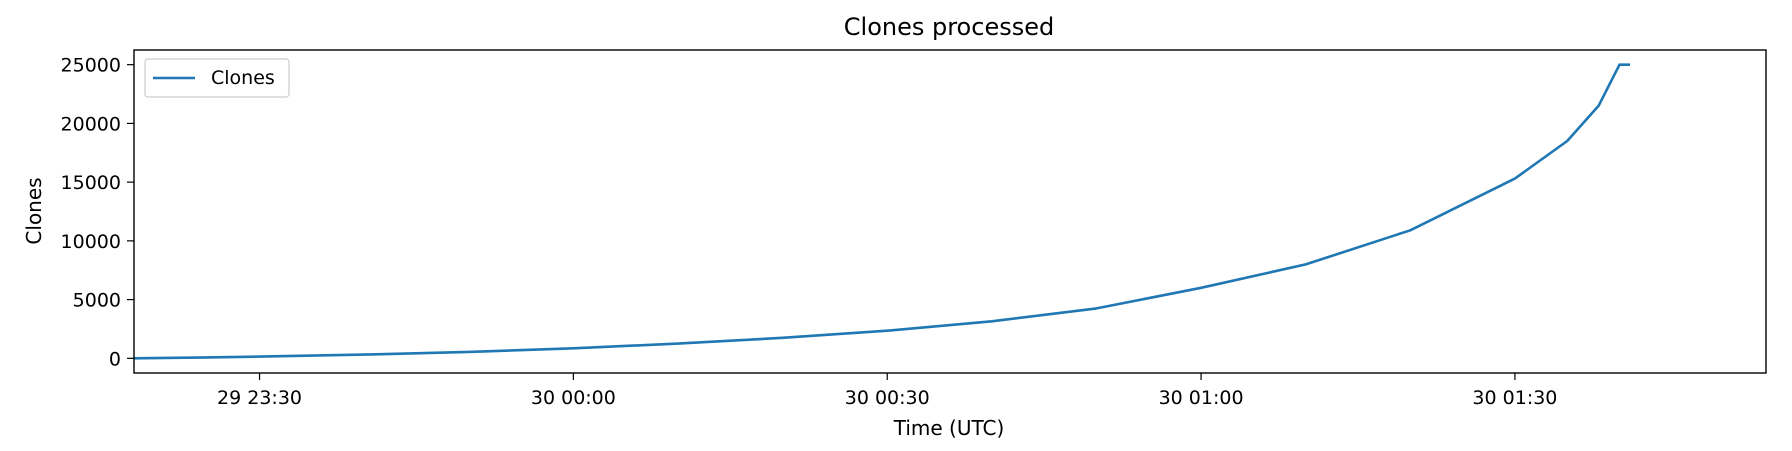 The width and height of the screenshot is (1792, 451). I want to click on legend-box, so click(217, 78).